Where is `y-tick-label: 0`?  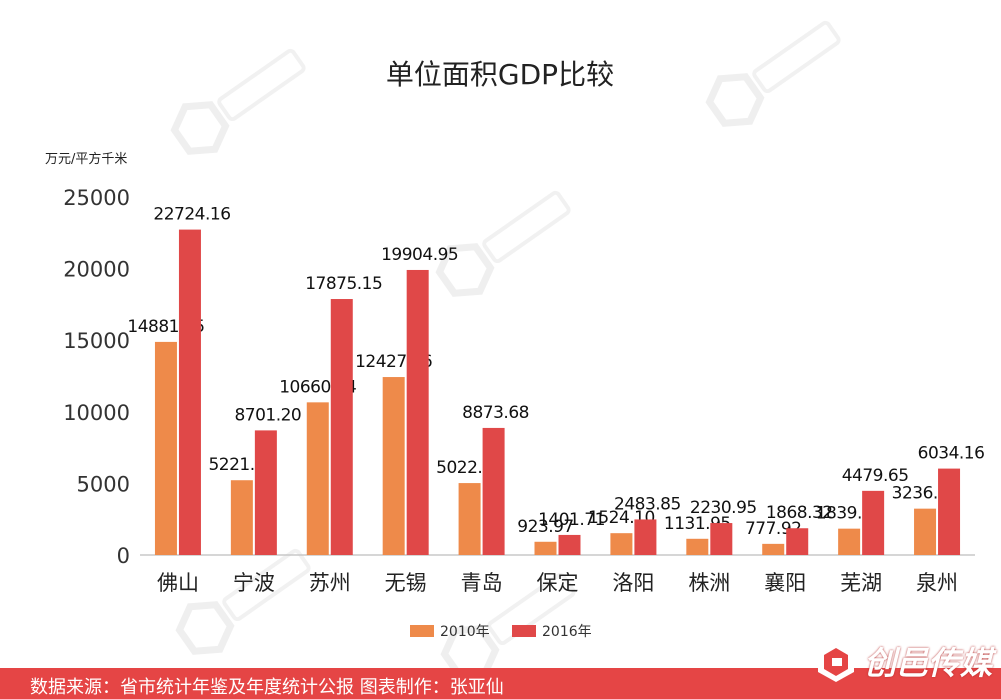 y-tick-label: 0 is located at coordinates (123, 556).